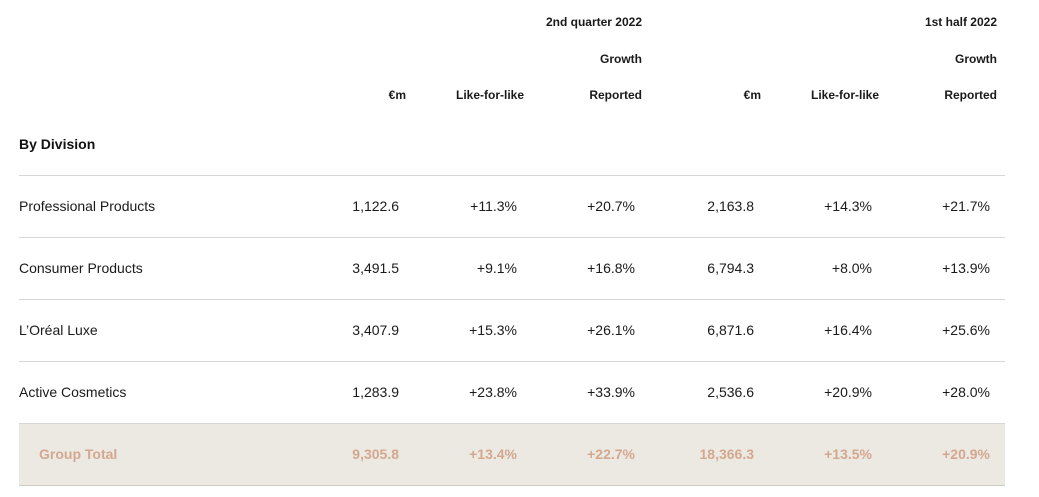 The image size is (1039, 497). Describe the element at coordinates (970, 95) in the screenshot. I see `col-header-h1-reported: Reported` at that location.